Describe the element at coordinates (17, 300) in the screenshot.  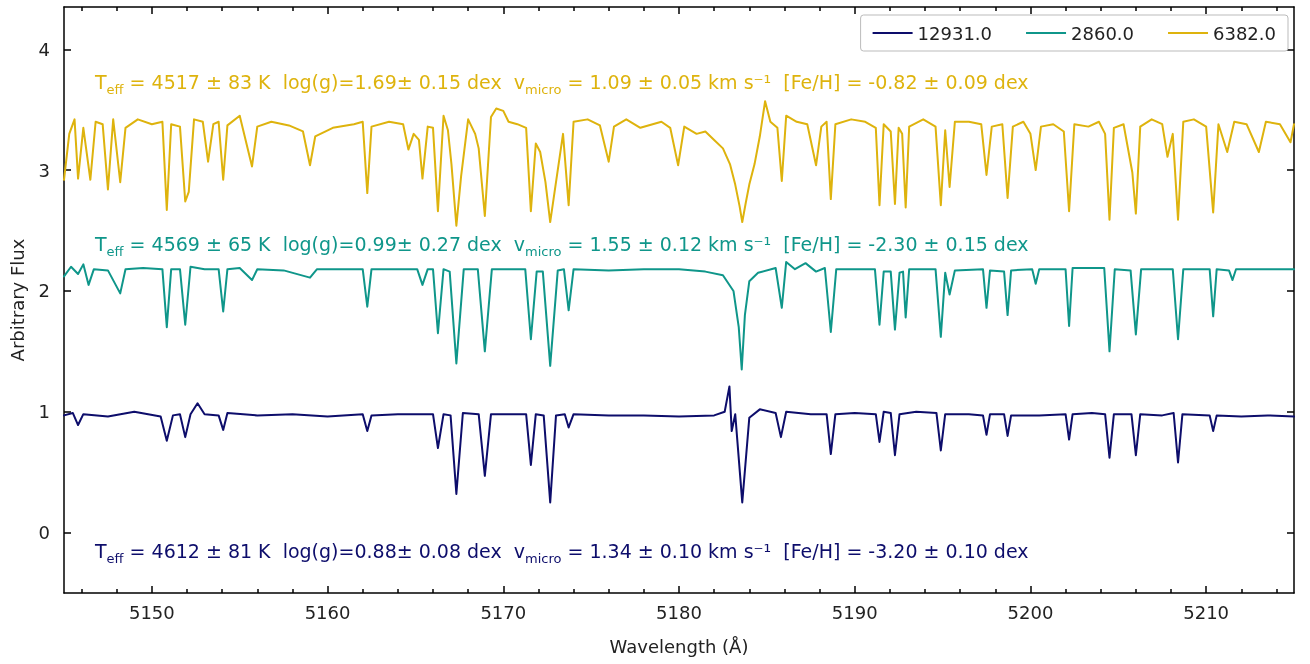
I see `y-axis-title: Arbitrary Flux` at that location.